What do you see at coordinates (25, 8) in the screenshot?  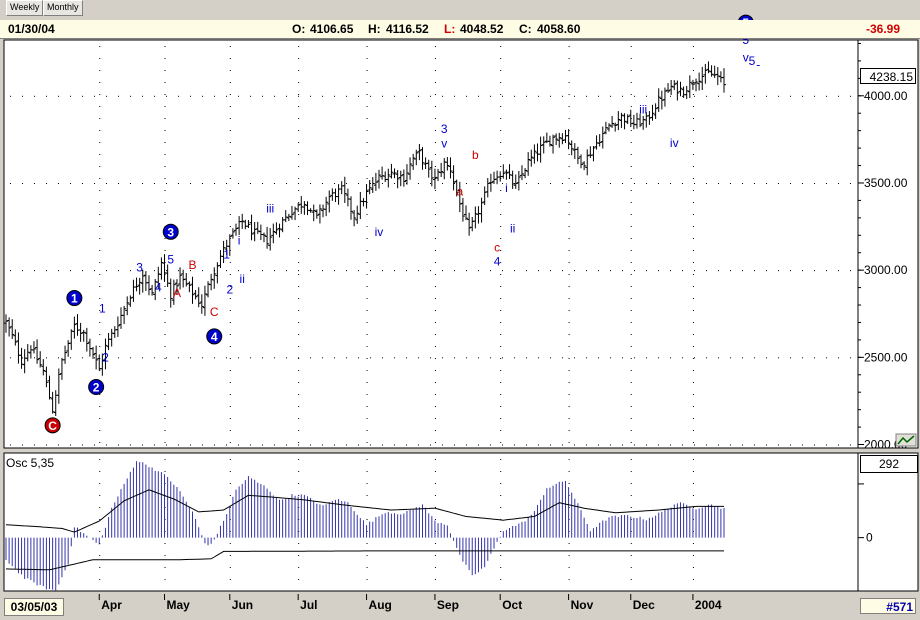 I see `tab-weekly: Weekly` at bounding box center [25, 8].